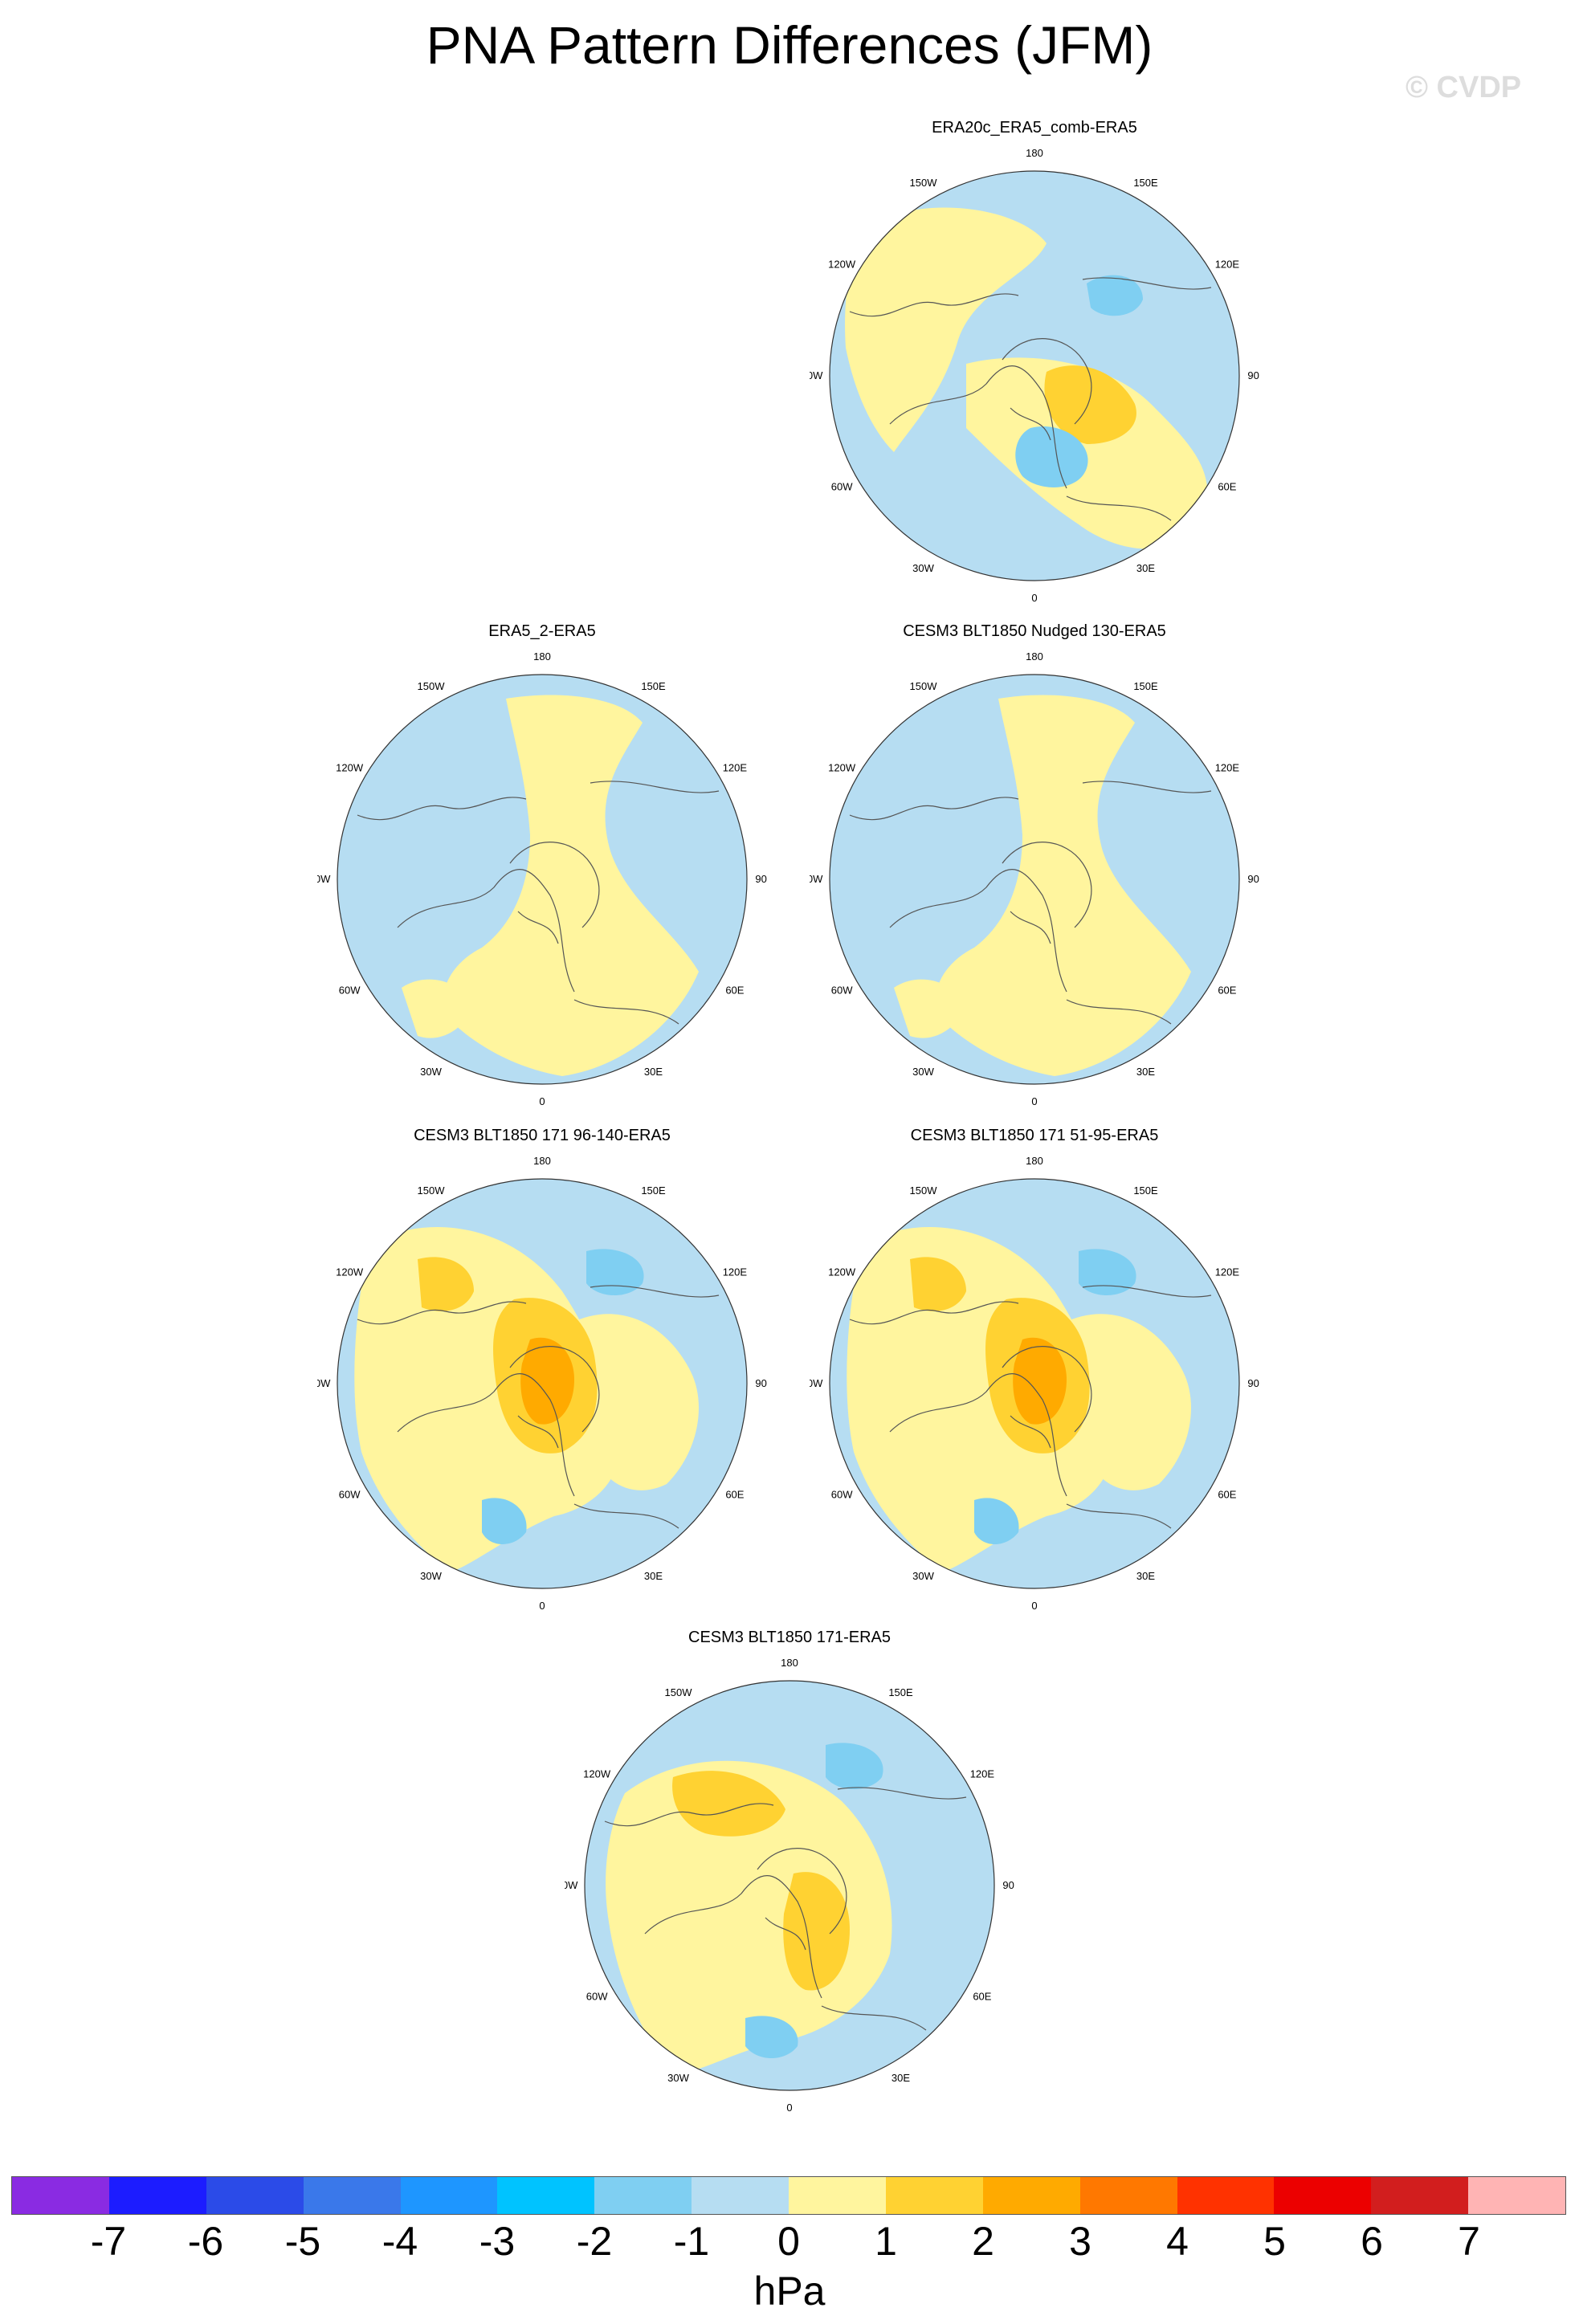 The width and height of the screenshot is (1579, 2324). What do you see at coordinates (1034, 128) in the screenshot?
I see `panel-title: ERA20c_ERA5_comb-ERA5` at bounding box center [1034, 128].